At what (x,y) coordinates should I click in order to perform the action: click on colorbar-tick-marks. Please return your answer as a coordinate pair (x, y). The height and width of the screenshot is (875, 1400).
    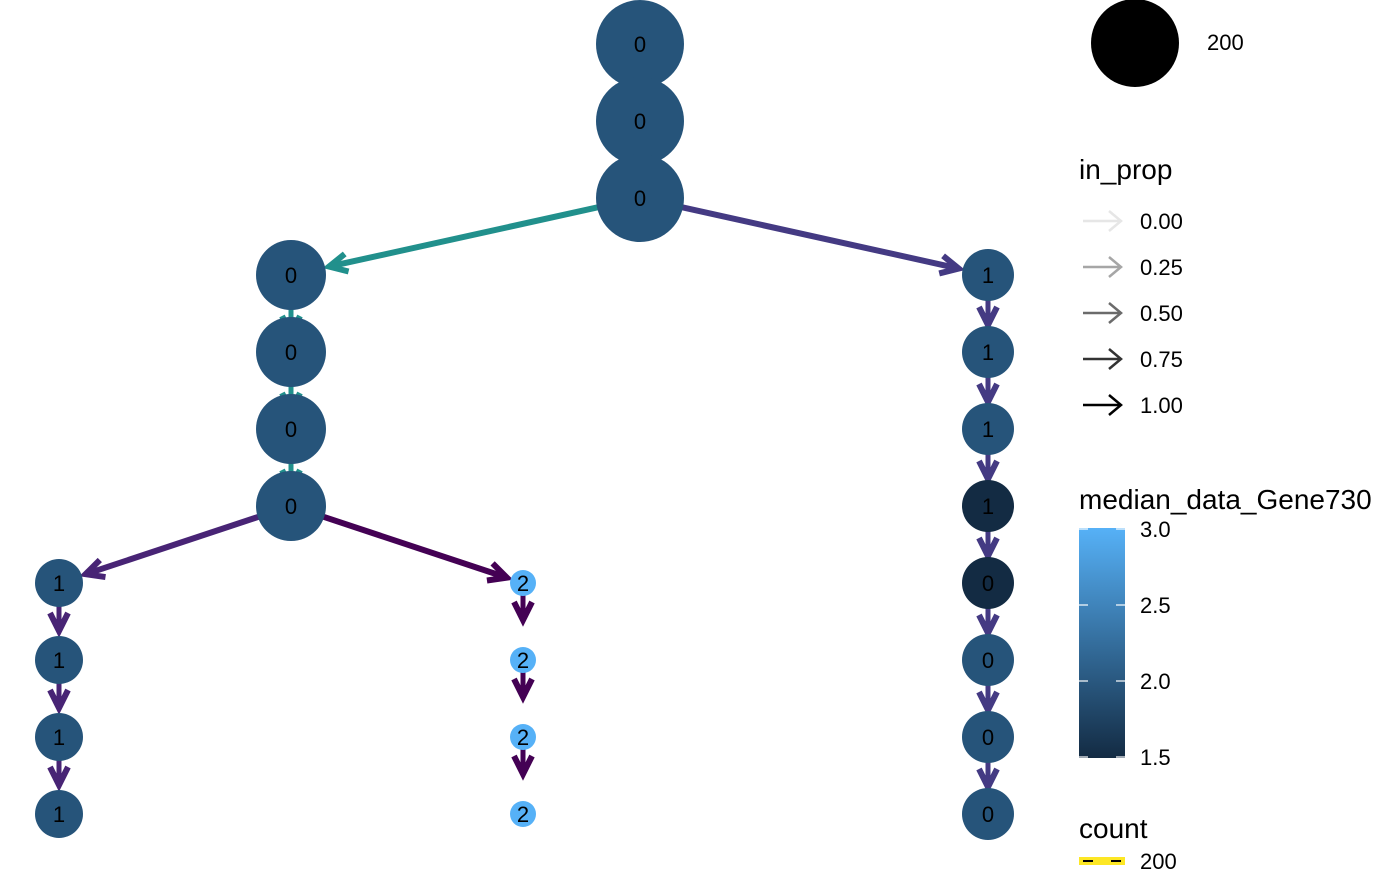
    Looking at the image, I should click on (1102, 643).